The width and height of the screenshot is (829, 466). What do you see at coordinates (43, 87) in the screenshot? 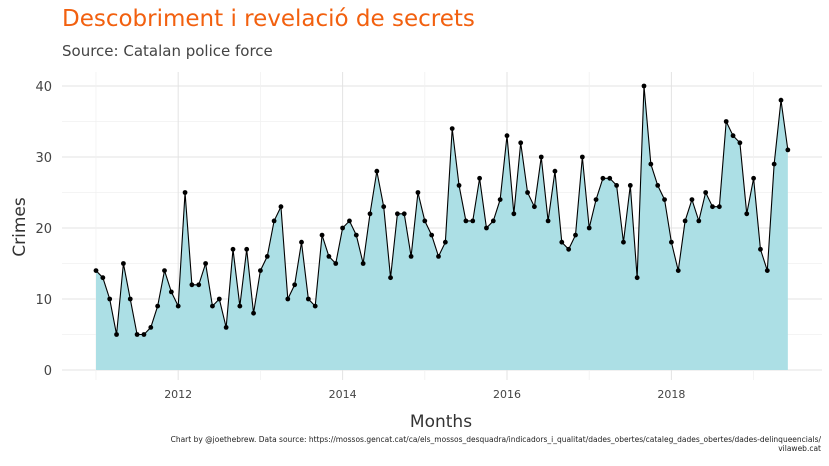
I see `y-tick-label: 40` at bounding box center [43, 87].